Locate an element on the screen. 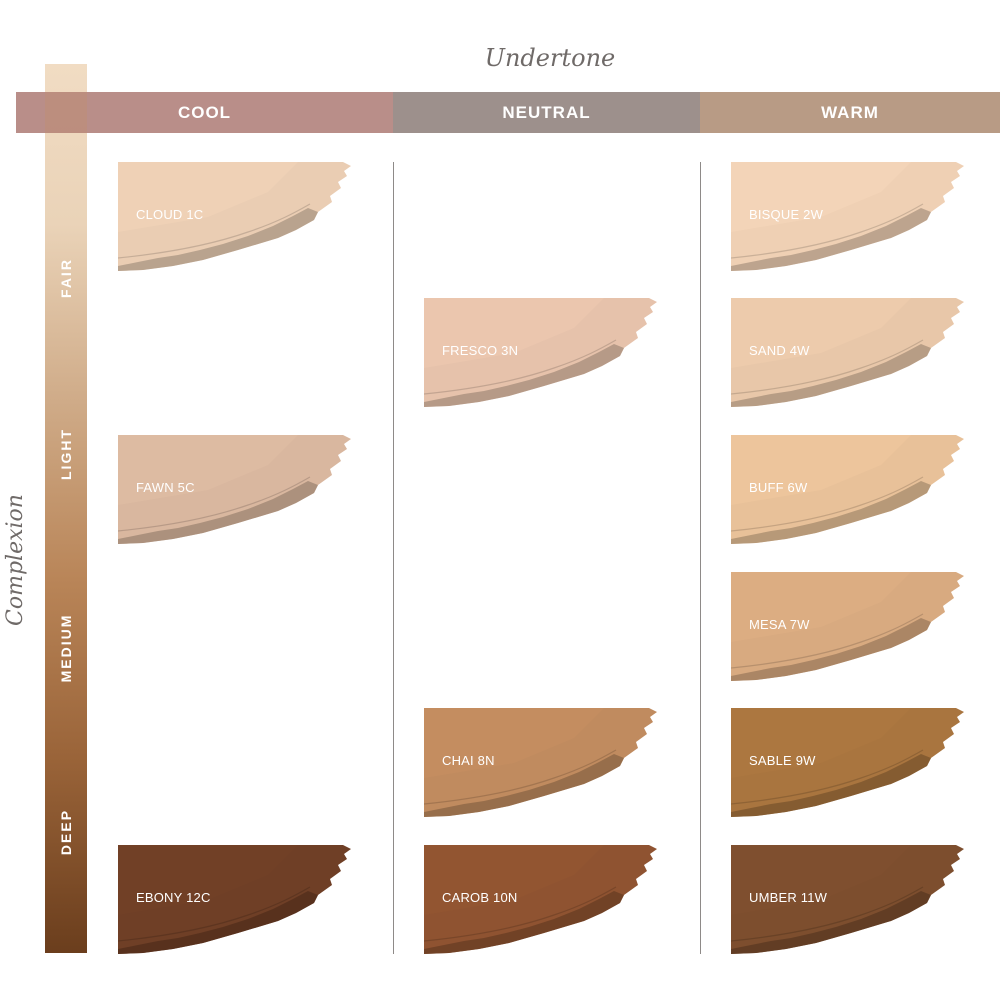 This screenshot has width=1000, height=1000. complexion-label-medium: MEDIUM is located at coordinates (66, 648).